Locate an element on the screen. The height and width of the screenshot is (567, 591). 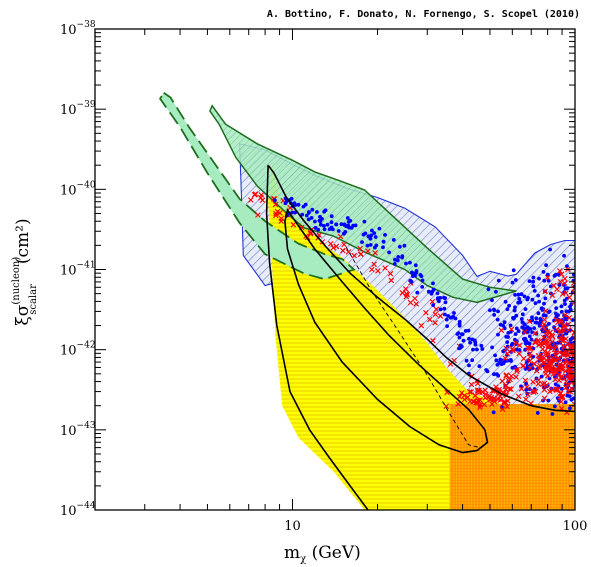
y-tick-exponent: −39 is located at coordinates (86, 105).